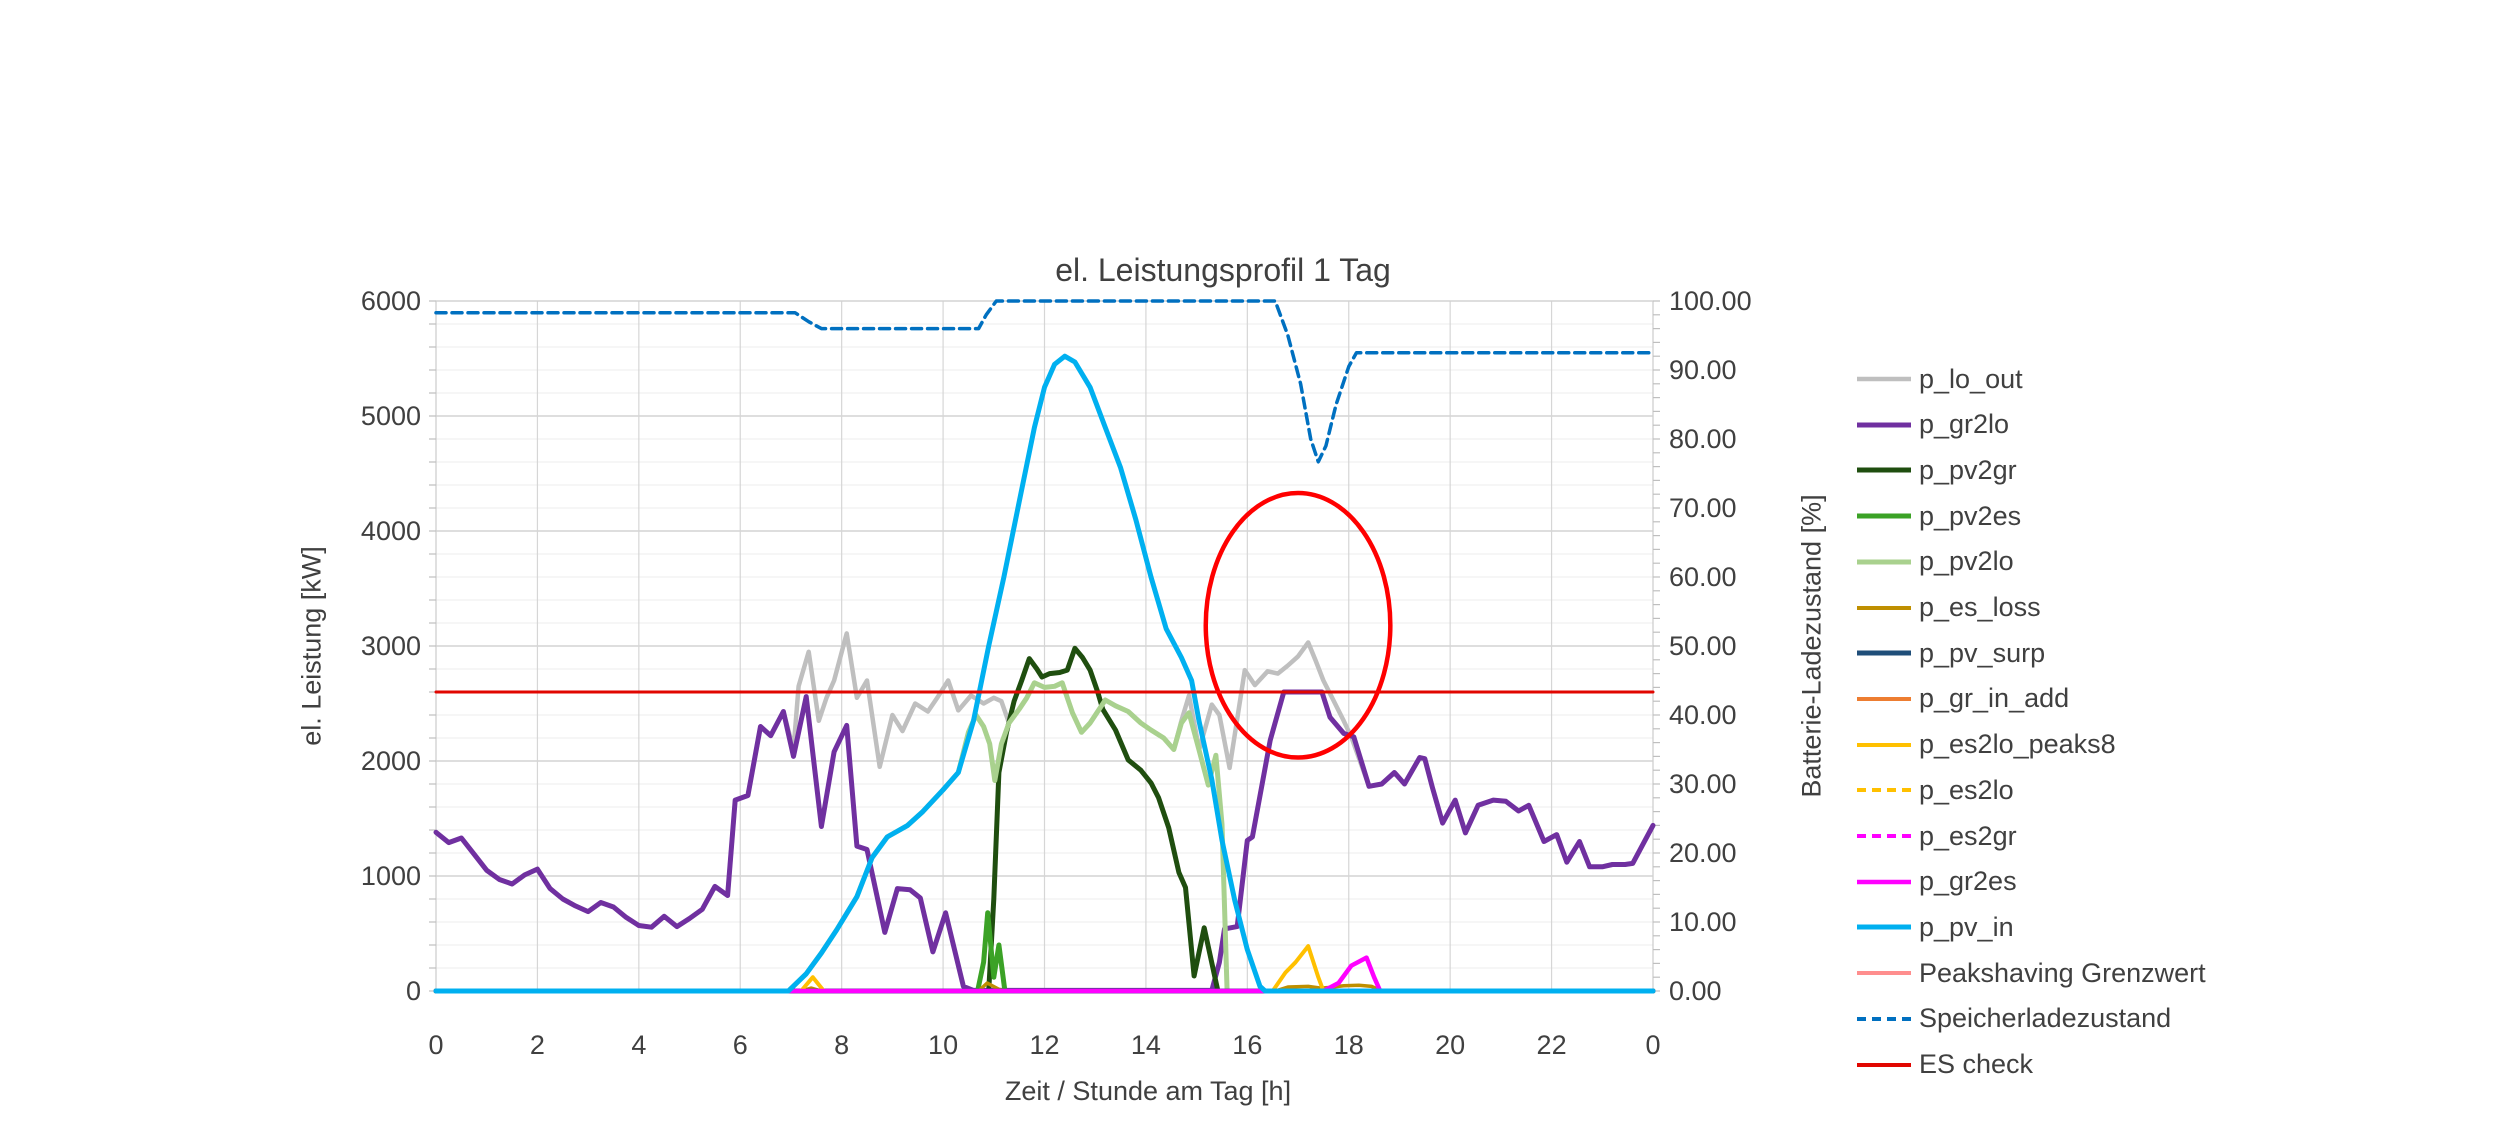 This screenshot has height=1141, width=2500. I want to click on x-tick-label: 18, so click(1349, 1045).